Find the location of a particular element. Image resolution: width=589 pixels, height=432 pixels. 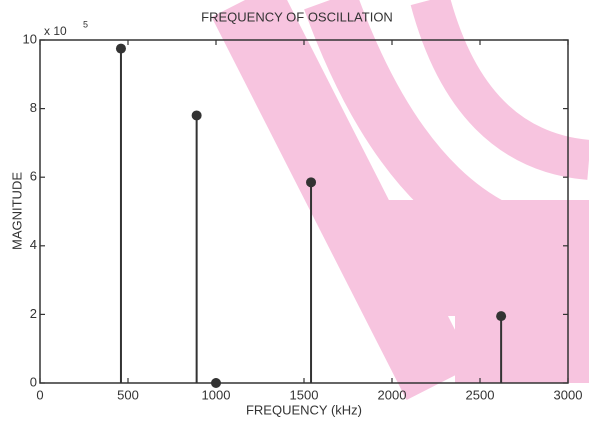

x-tick-label: 500 is located at coordinates (128, 394).